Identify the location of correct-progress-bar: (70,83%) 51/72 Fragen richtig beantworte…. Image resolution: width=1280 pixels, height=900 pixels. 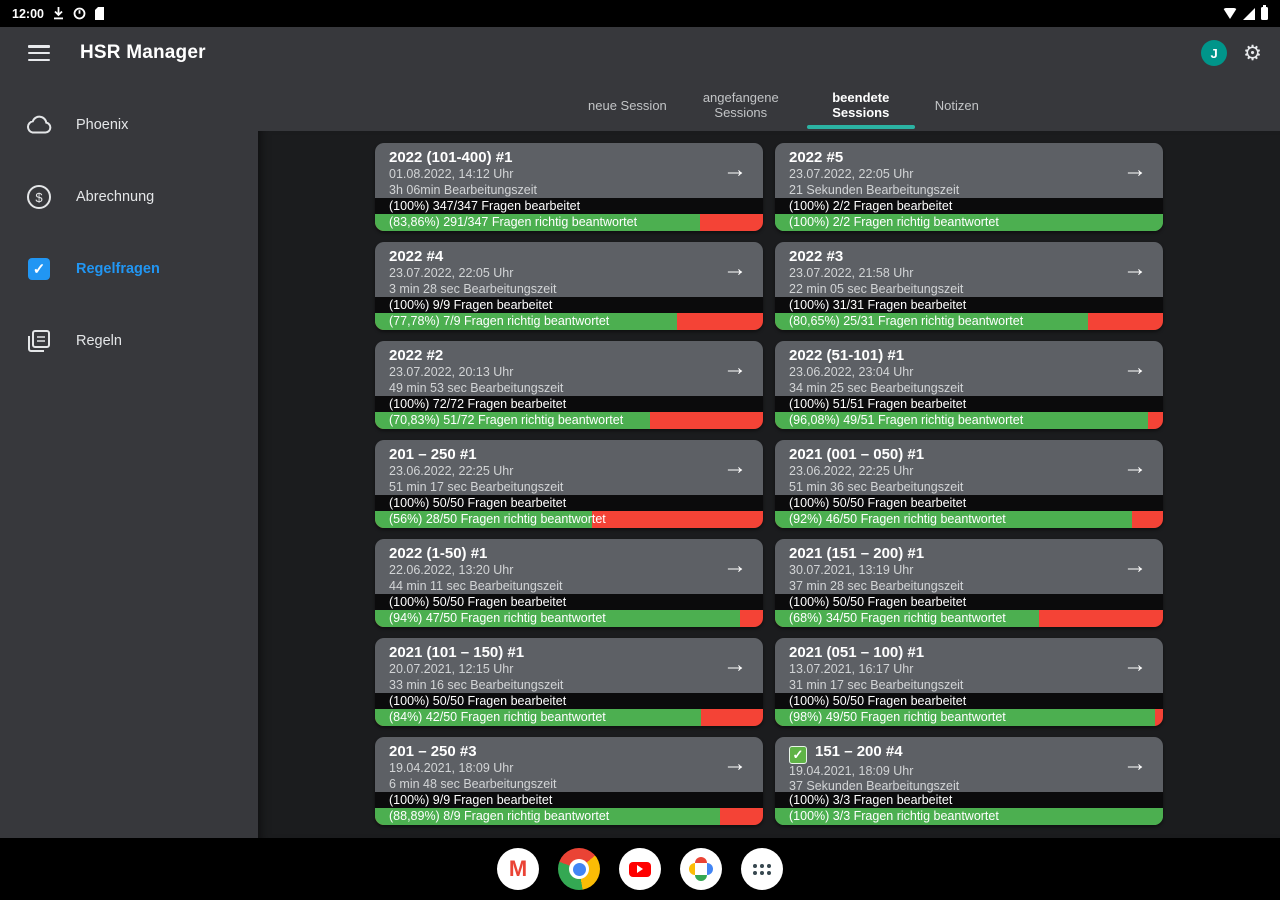
(569, 420).